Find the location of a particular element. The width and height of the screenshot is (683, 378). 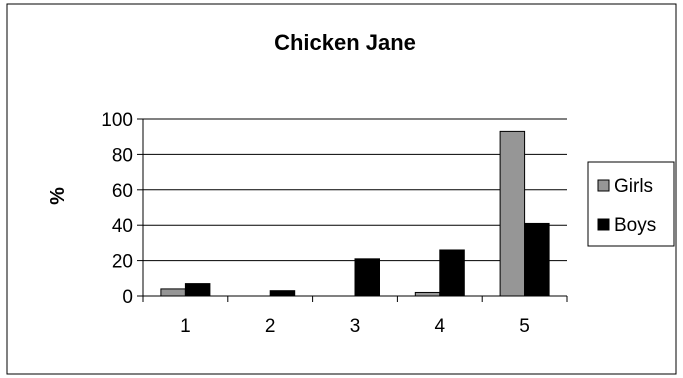

x-tick-label: 3 is located at coordinates (355, 326).